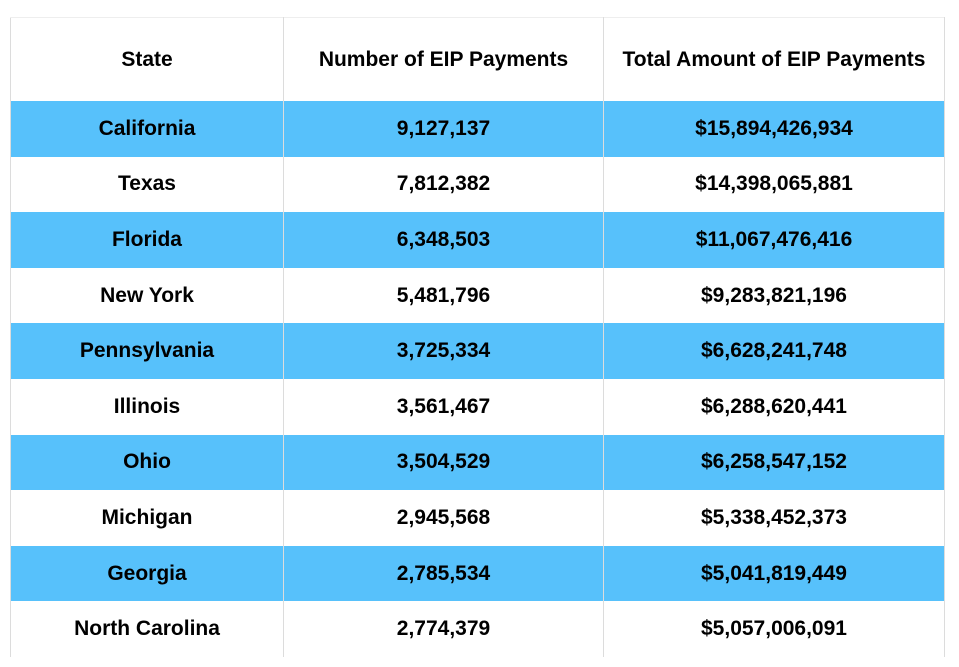  Describe the element at coordinates (774, 295) in the screenshot. I see `payments-amount-cell: $9,283,821,196` at that location.